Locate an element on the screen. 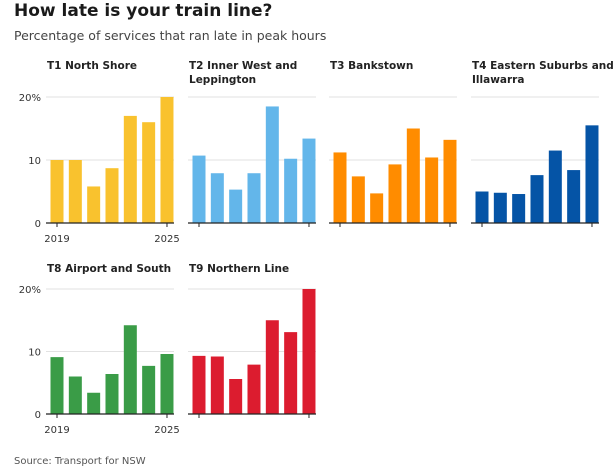 The image size is (613, 476). panel-title: T3 Bankstown is located at coordinates (371, 66).